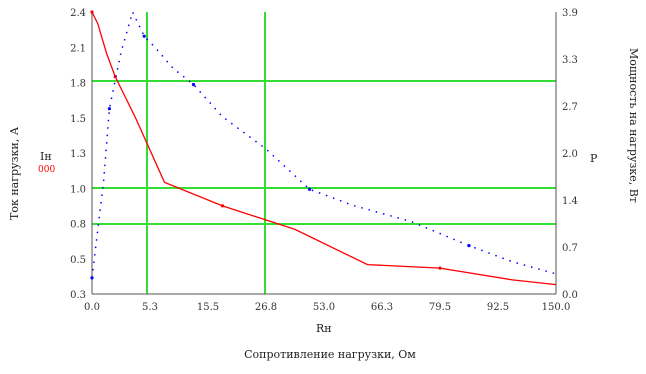 The width and height of the screenshot is (646, 374). I want to click on y-left-tick-label: 1.0, so click(78, 189).